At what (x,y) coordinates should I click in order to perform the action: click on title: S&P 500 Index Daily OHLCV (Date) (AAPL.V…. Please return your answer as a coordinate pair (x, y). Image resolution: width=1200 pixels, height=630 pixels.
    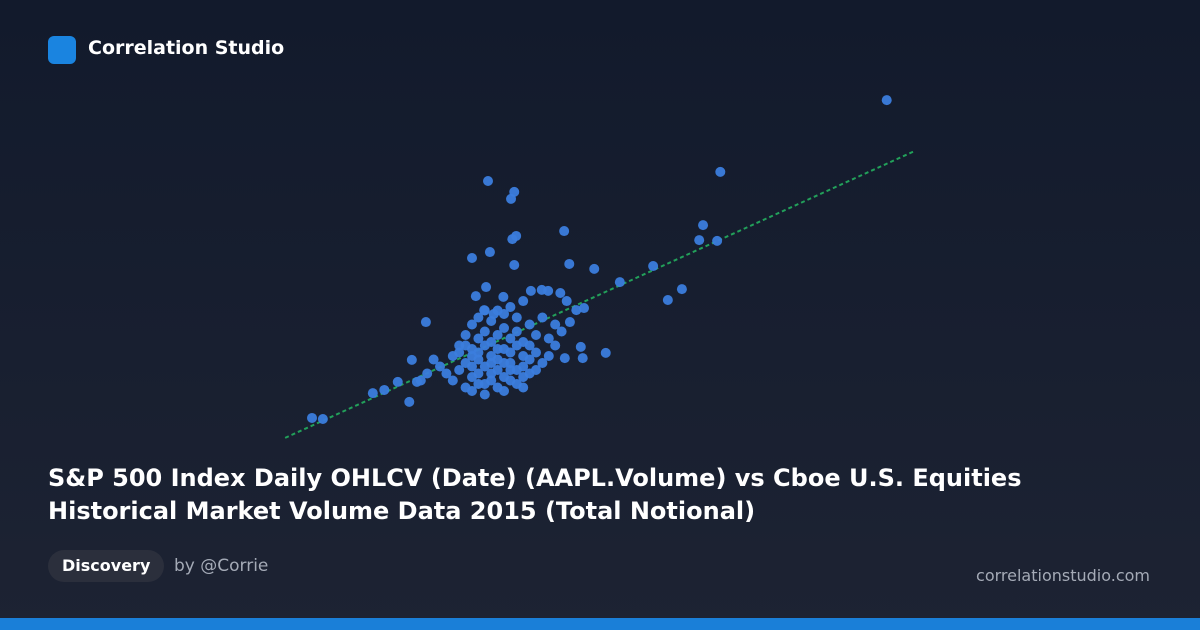
    Looking at the image, I should click on (535, 494).